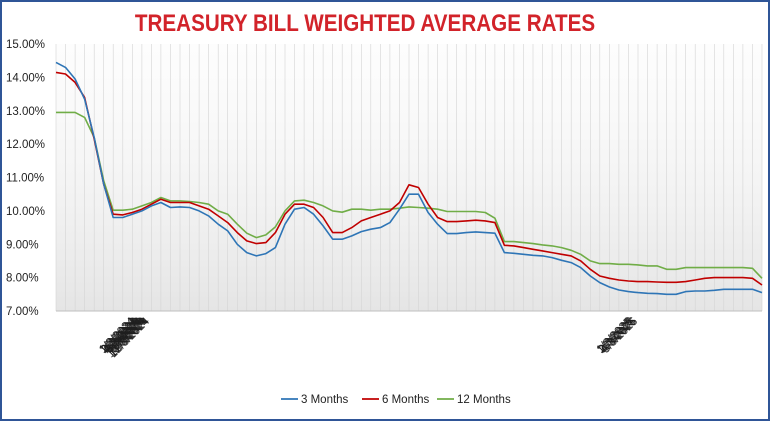  I want to click on legend: 3 Months 6 Months 12 Months, so click(396, 400).